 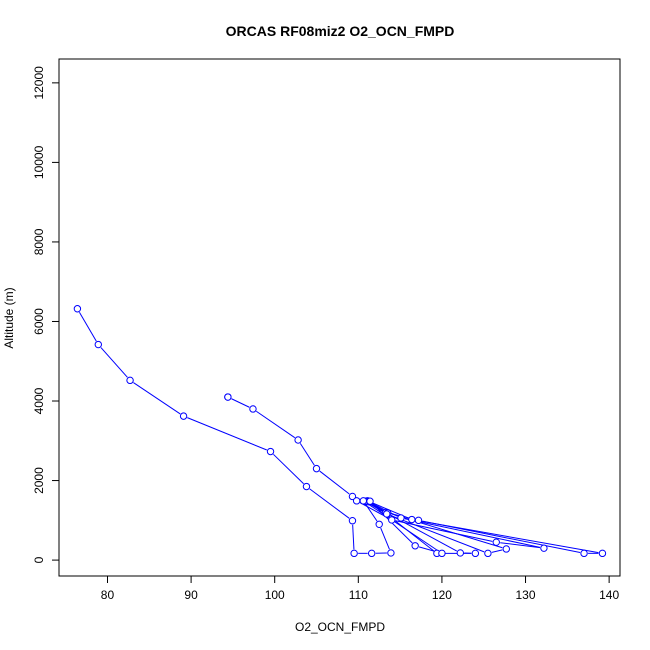 I want to click on y-tick-label: 2000, so click(x=39, y=480).